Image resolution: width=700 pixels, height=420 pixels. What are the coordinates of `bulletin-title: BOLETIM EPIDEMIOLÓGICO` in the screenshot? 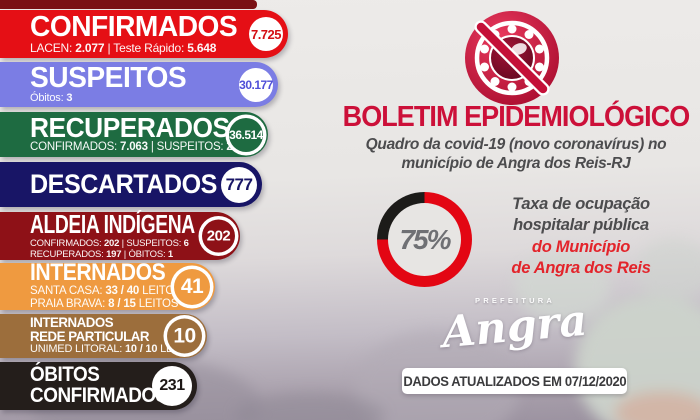 It's located at (516, 117).